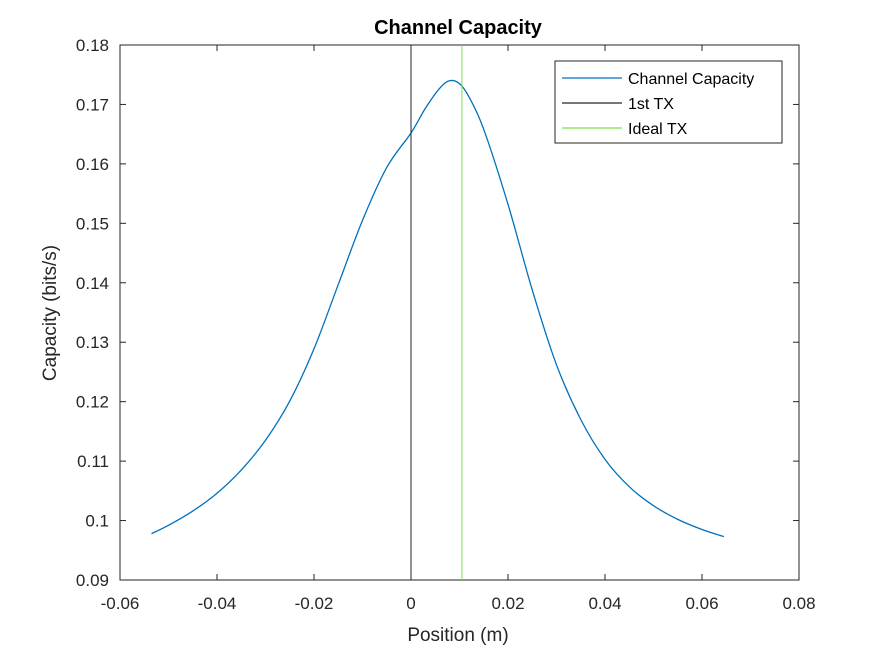 This screenshot has width=876, height=663. I want to click on legend-label-ideal-tx: Ideal TX, so click(658, 129).